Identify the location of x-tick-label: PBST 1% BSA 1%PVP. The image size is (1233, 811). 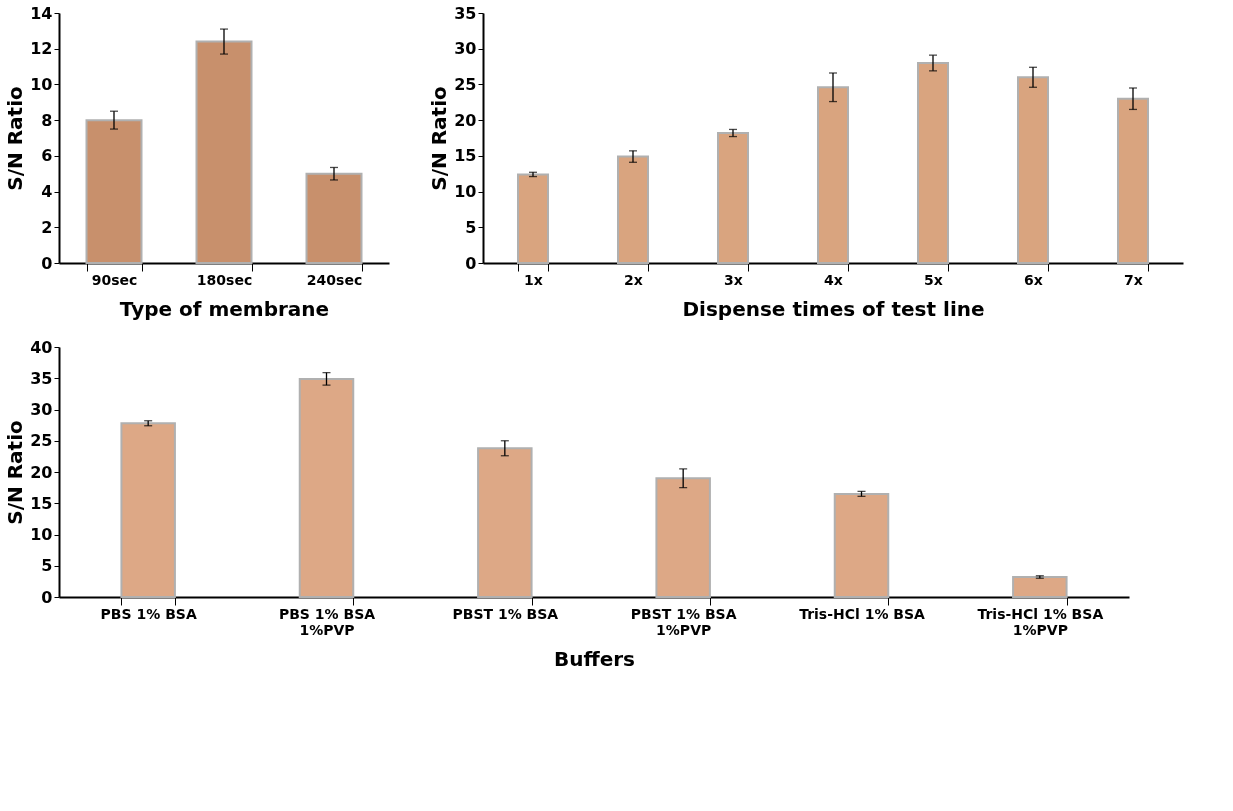
(683, 621).